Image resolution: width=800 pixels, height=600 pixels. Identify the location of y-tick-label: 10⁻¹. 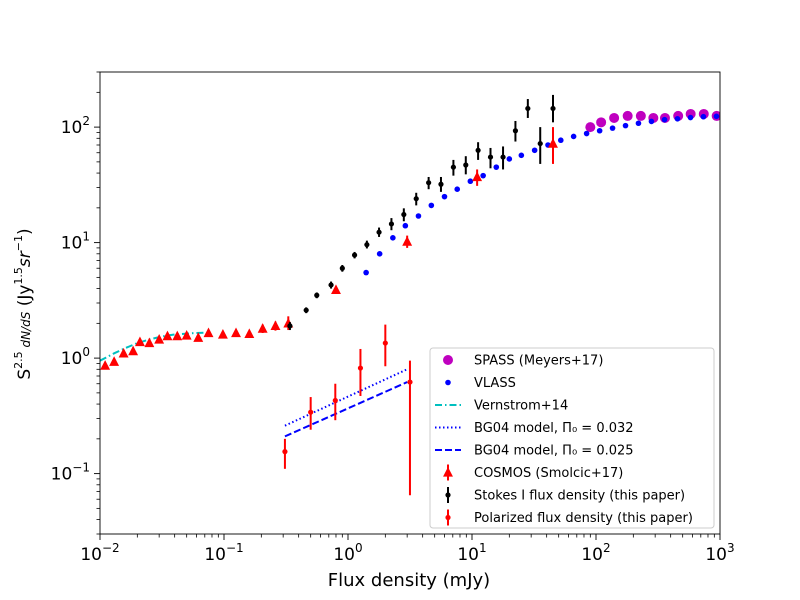
(70, 473).